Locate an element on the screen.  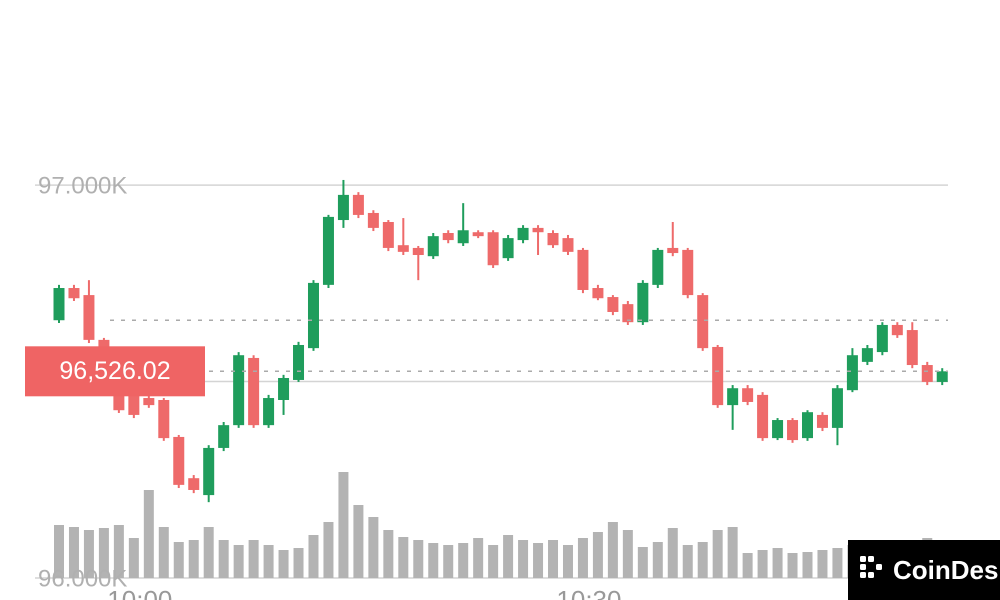
y-tick-label: 96.000K is located at coordinates (82, 578).